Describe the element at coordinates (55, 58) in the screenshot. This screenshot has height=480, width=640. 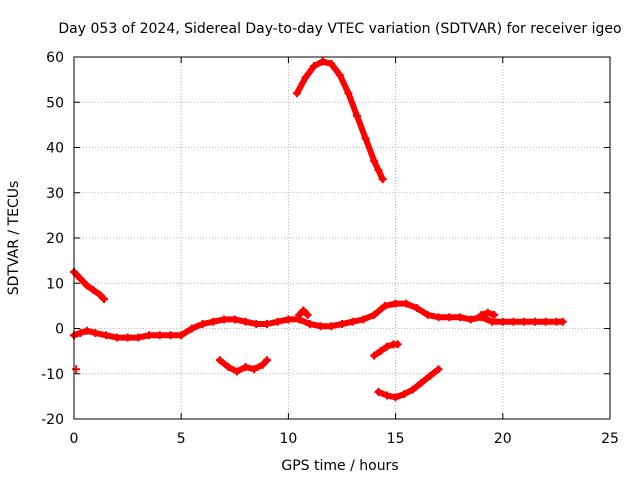
I see `y-tick-label: 60` at that location.